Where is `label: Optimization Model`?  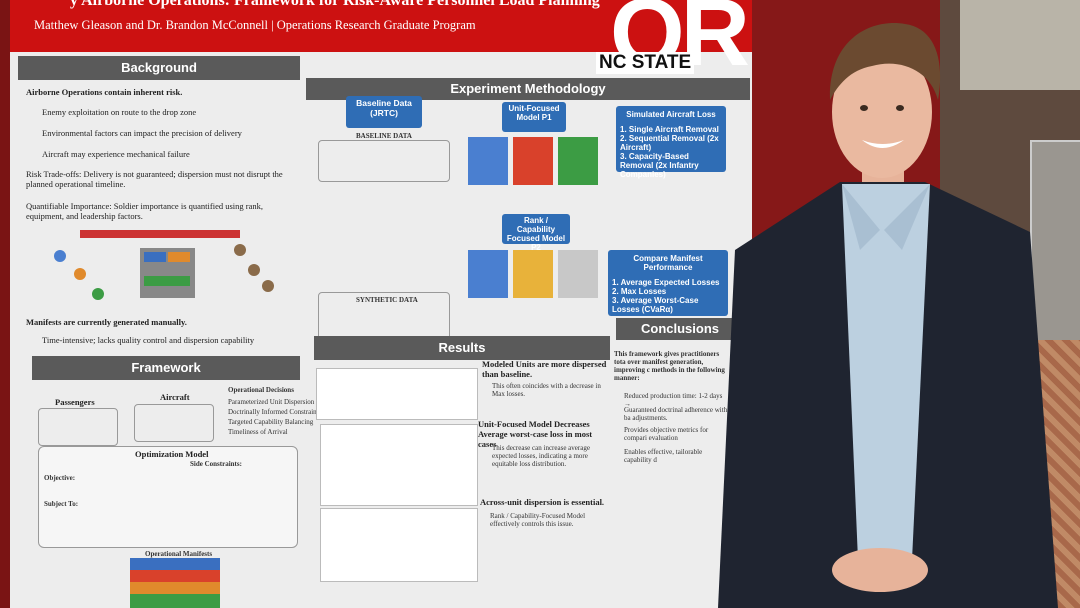 label: Optimization Model is located at coordinates (172, 454).